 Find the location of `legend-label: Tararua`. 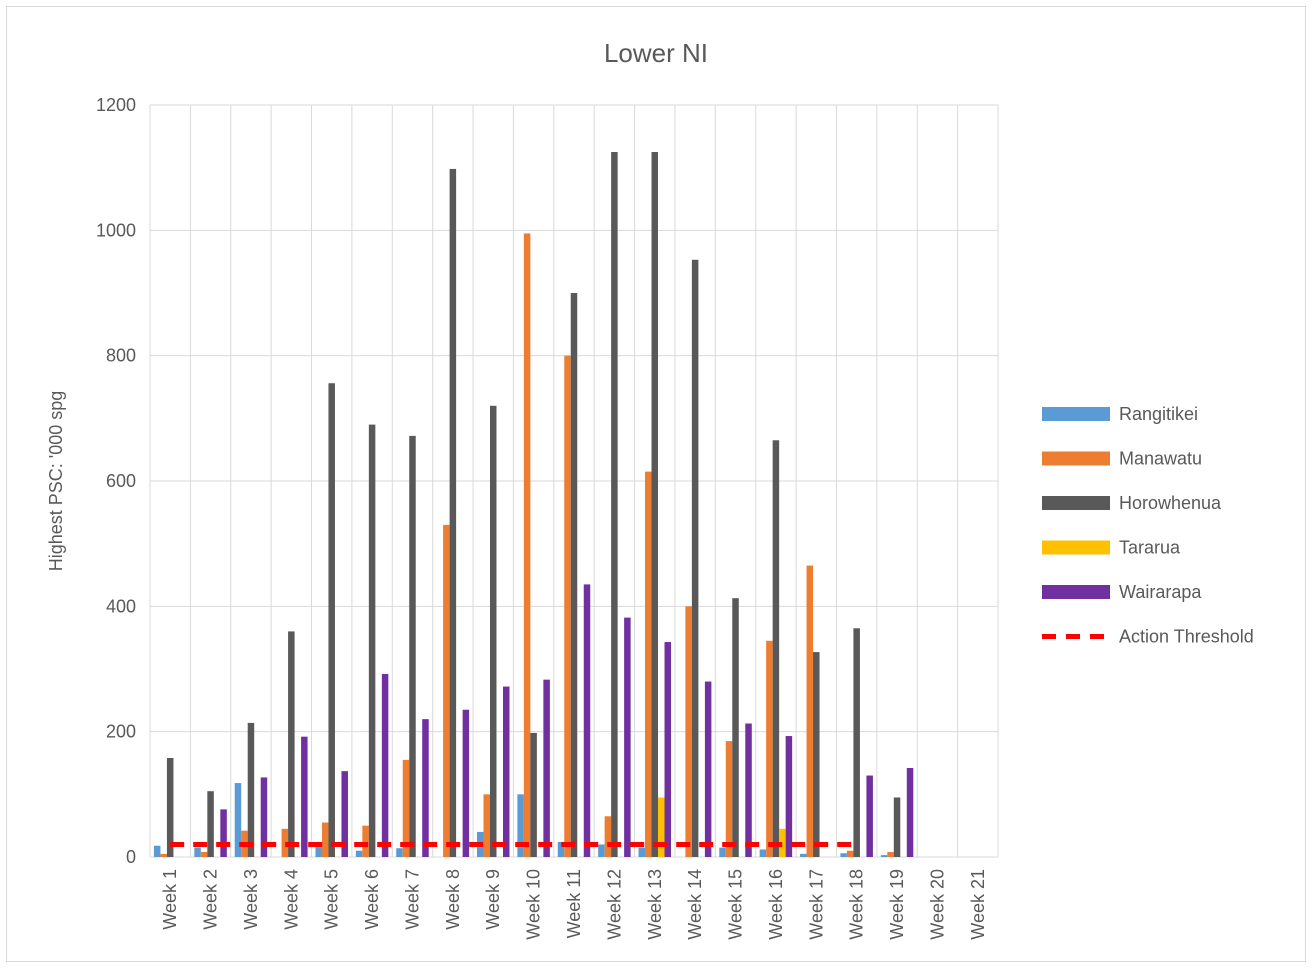

legend-label: Tararua is located at coordinates (1150, 548).